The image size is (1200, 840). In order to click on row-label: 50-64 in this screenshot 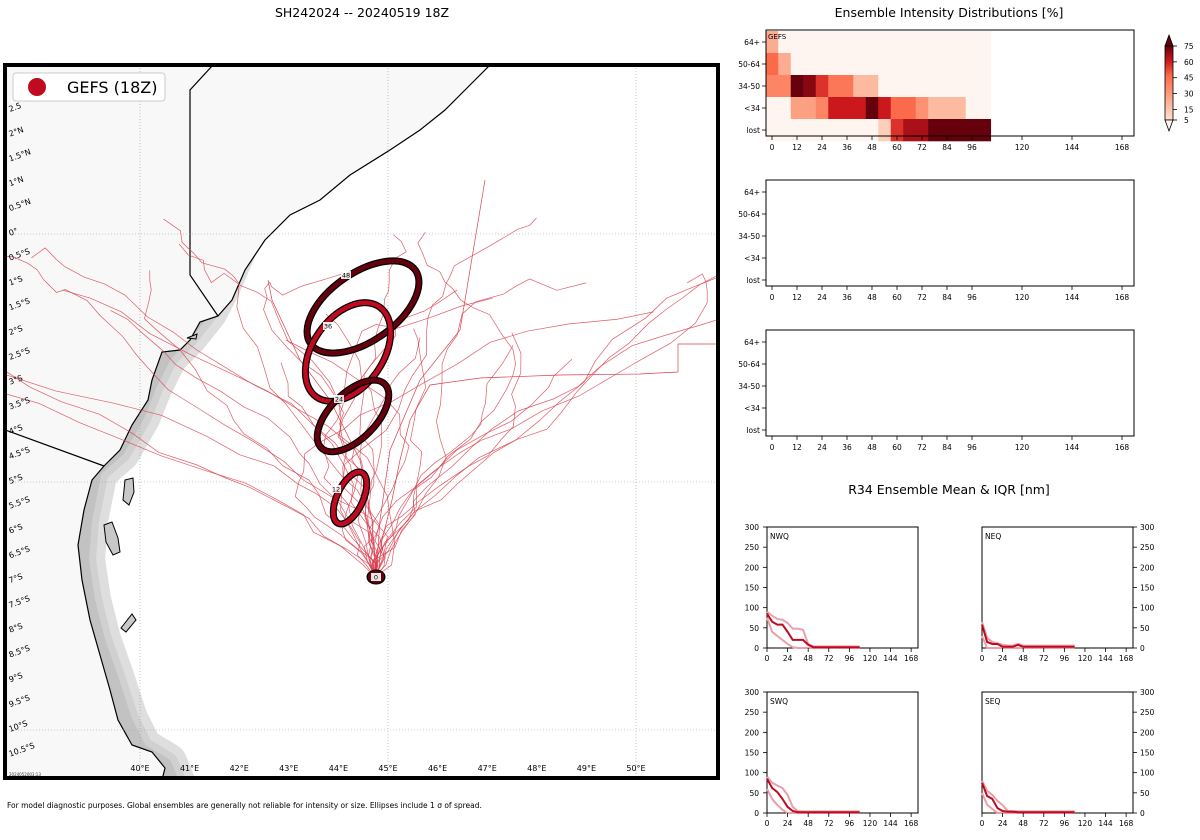, I will do `click(749, 364)`.